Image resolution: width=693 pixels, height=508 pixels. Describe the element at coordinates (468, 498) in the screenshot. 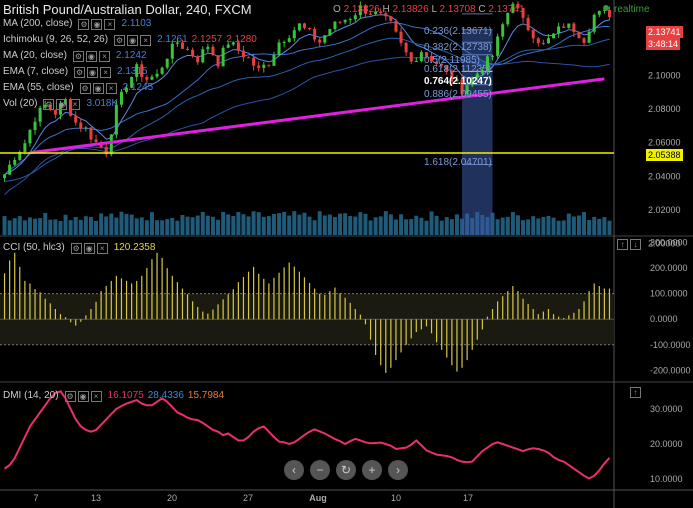

I see `time-tick-label: 17` at that location.